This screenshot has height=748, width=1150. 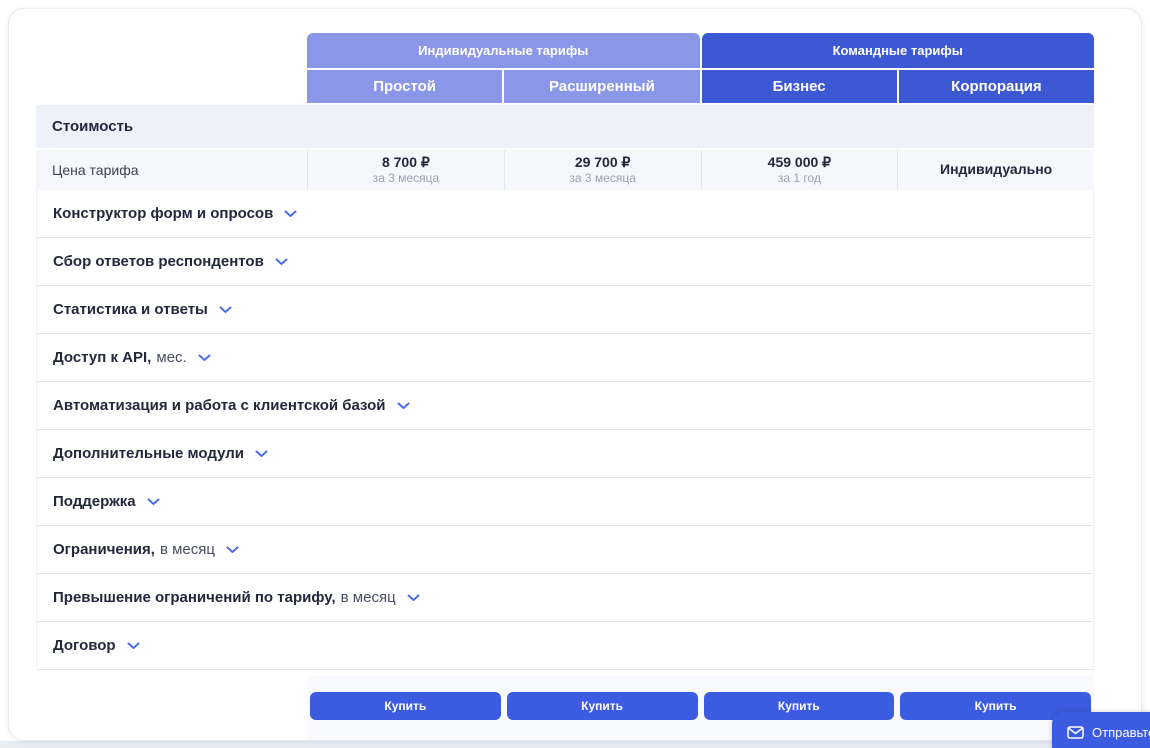 What do you see at coordinates (1075, 732) in the screenshot?
I see `envelope-icon` at bounding box center [1075, 732].